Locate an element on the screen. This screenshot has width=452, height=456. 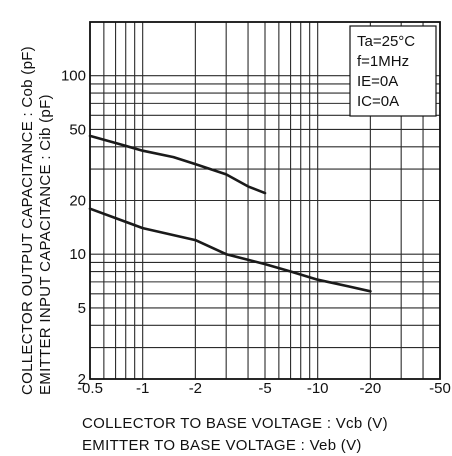
x-tick-label: -5 is located at coordinates (264, 388).